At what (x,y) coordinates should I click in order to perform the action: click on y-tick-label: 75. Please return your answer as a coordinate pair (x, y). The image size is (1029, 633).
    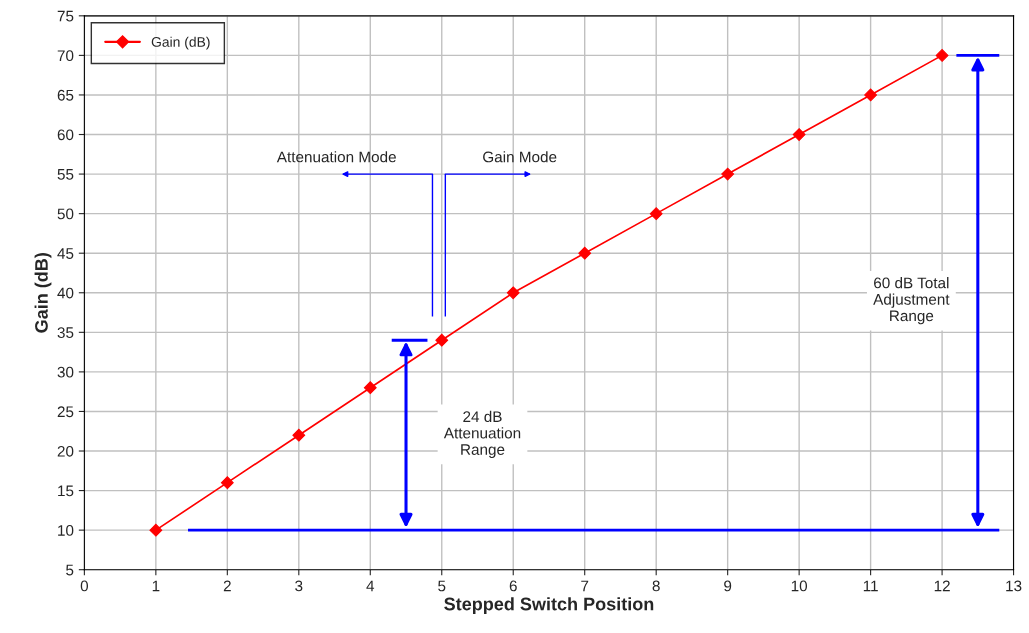
    Looking at the image, I should click on (65, 16).